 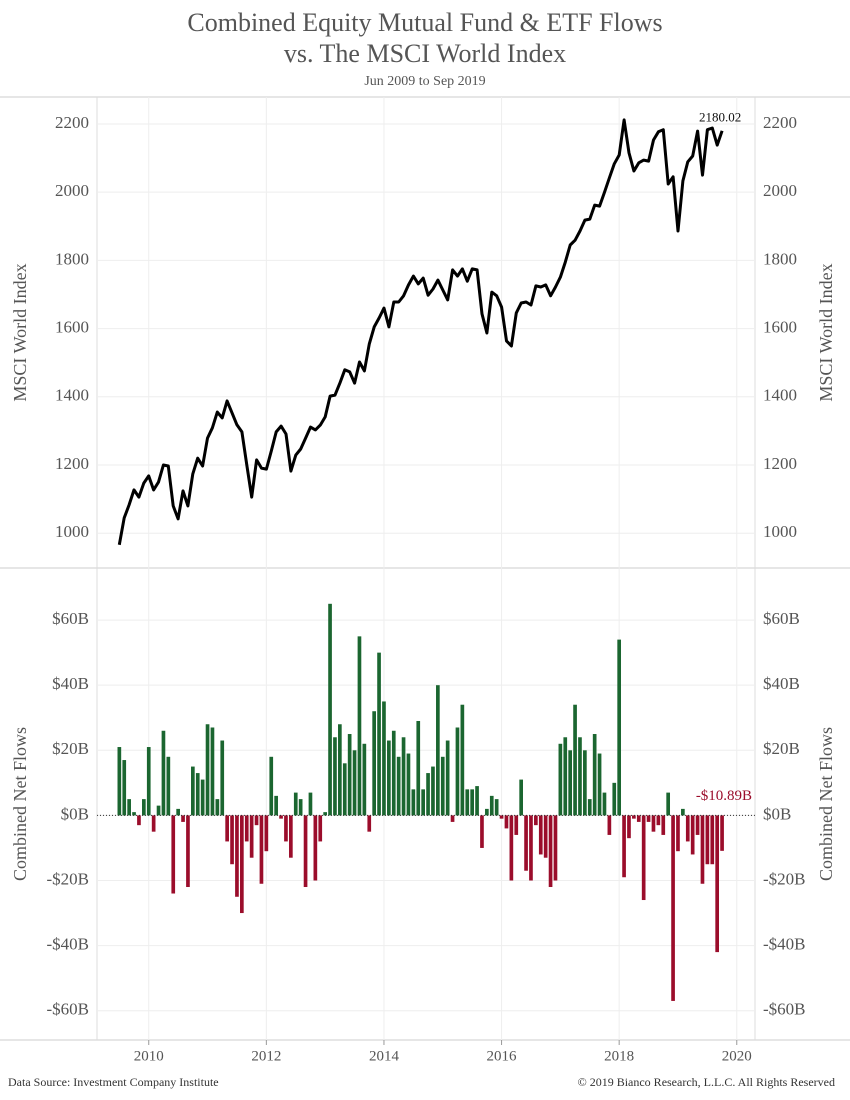 What do you see at coordinates (20, 804) in the screenshot?
I see `y-axis-title: Combined Net Flows` at bounding box center [20, 804].